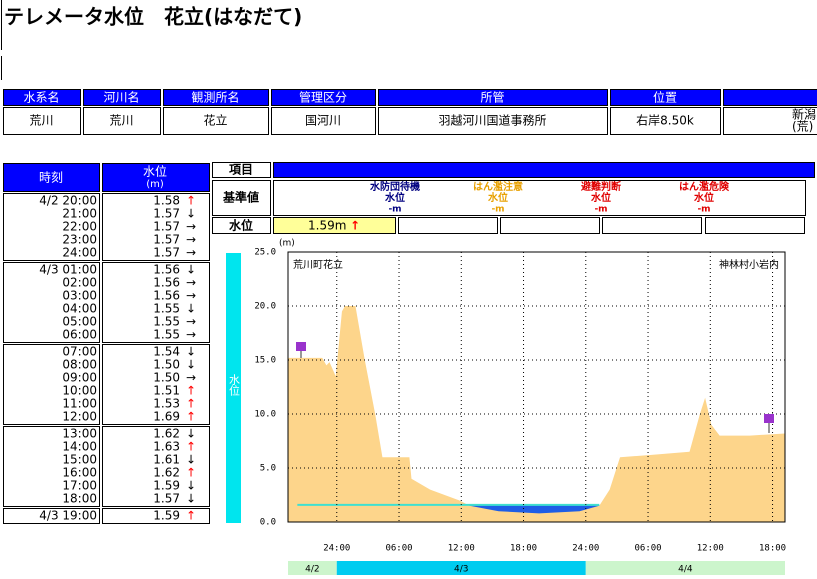 Image resolution: width=817 pixels, height=579 pixels. I want to click on level-text: 1.62, so click(166, 434).